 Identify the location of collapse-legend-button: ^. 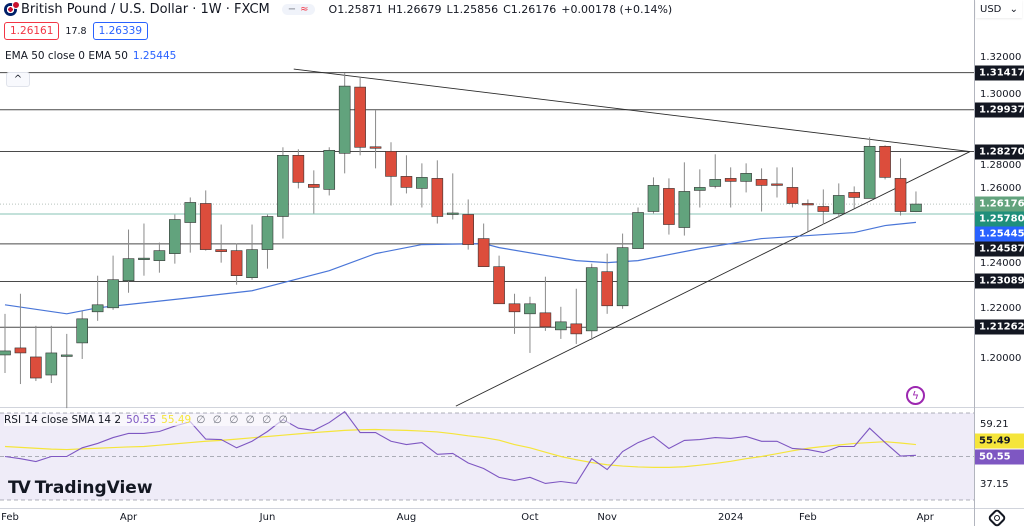
(18, 79).